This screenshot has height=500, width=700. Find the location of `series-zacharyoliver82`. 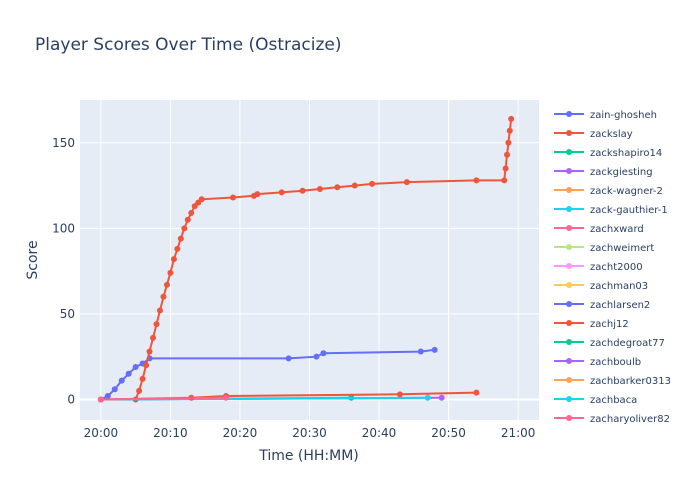

series-zacharyoliver82 is located at coordinates (163, 398).